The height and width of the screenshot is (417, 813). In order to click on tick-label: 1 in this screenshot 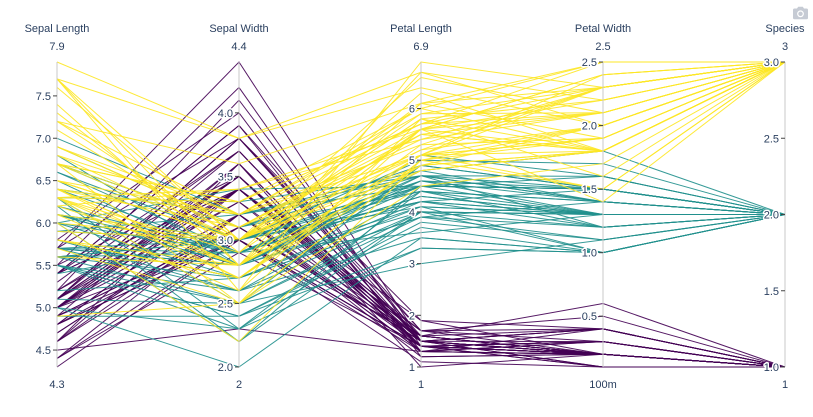, I will do `click(412, 368)`.